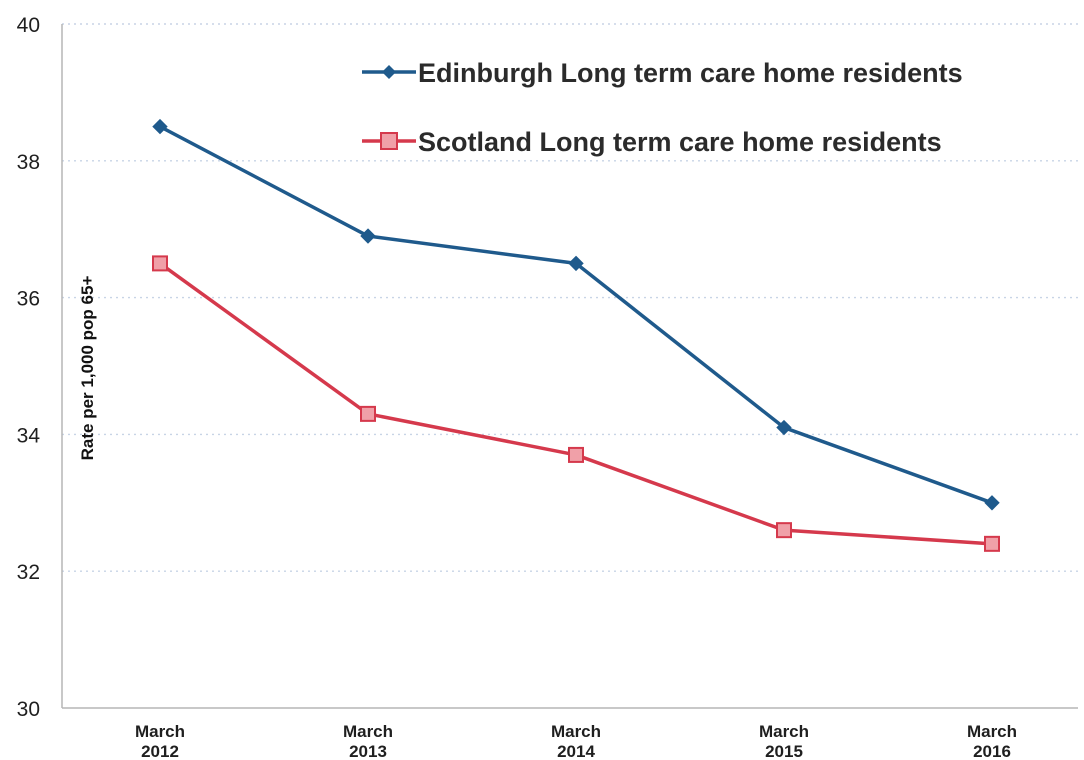  I want to click on legend-label: Edinburgh Long term care home residents, so click(690, 73).